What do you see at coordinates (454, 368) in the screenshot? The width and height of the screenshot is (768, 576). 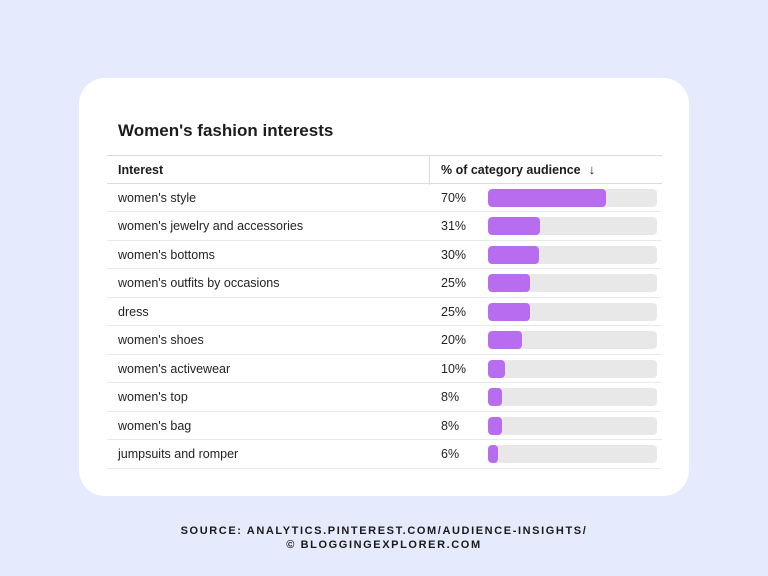 I see `pct-value-label: 10%` at bounding box center [454, 368].